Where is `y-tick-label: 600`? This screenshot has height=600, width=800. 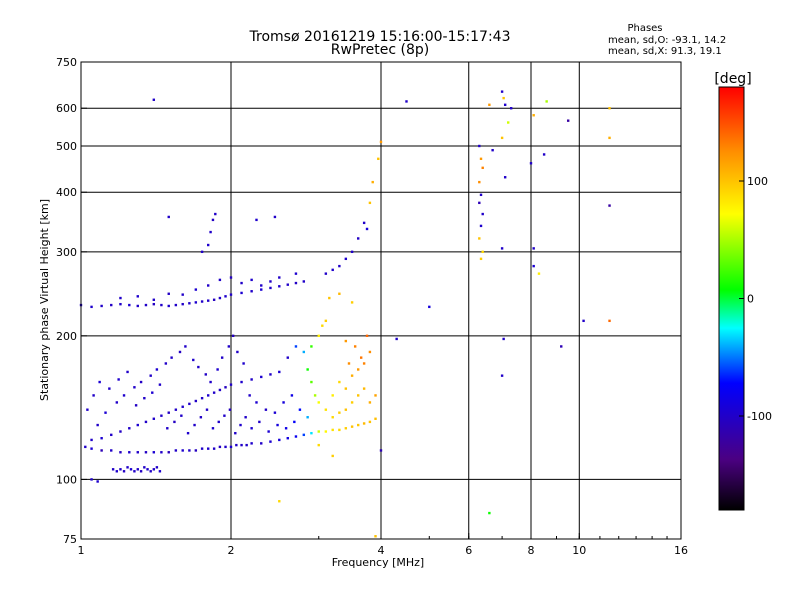 y-tick-label: 600 is located at coordinates (66, 108).